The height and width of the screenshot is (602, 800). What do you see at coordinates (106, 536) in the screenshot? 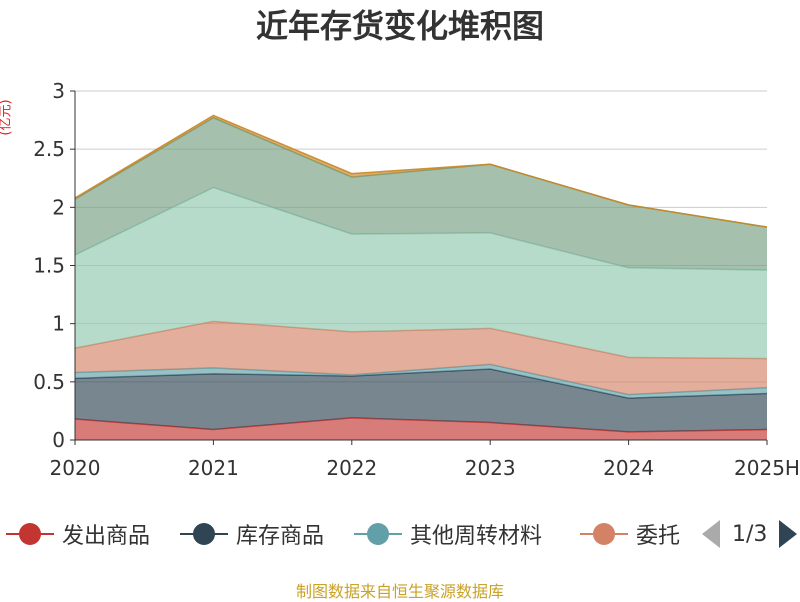
I see `legend-label-0: 发出商品` at bounding box center [106, 536].